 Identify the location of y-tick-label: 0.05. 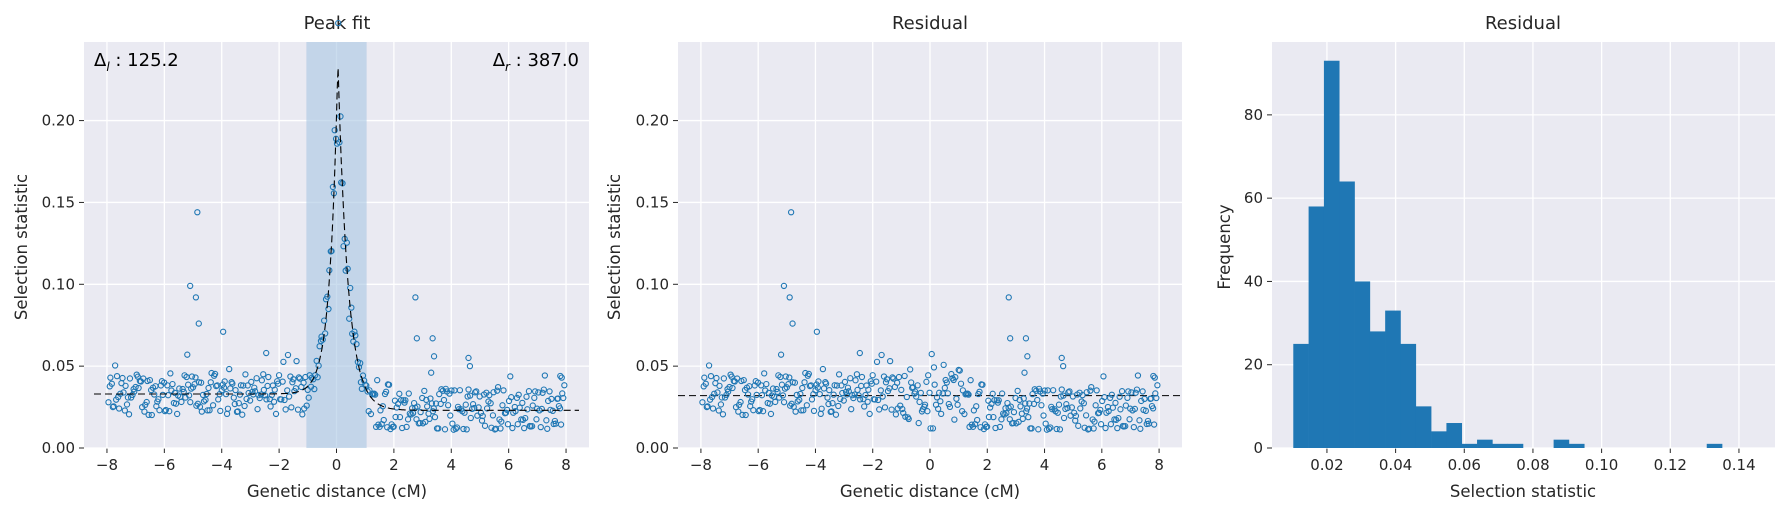
(652, 366).